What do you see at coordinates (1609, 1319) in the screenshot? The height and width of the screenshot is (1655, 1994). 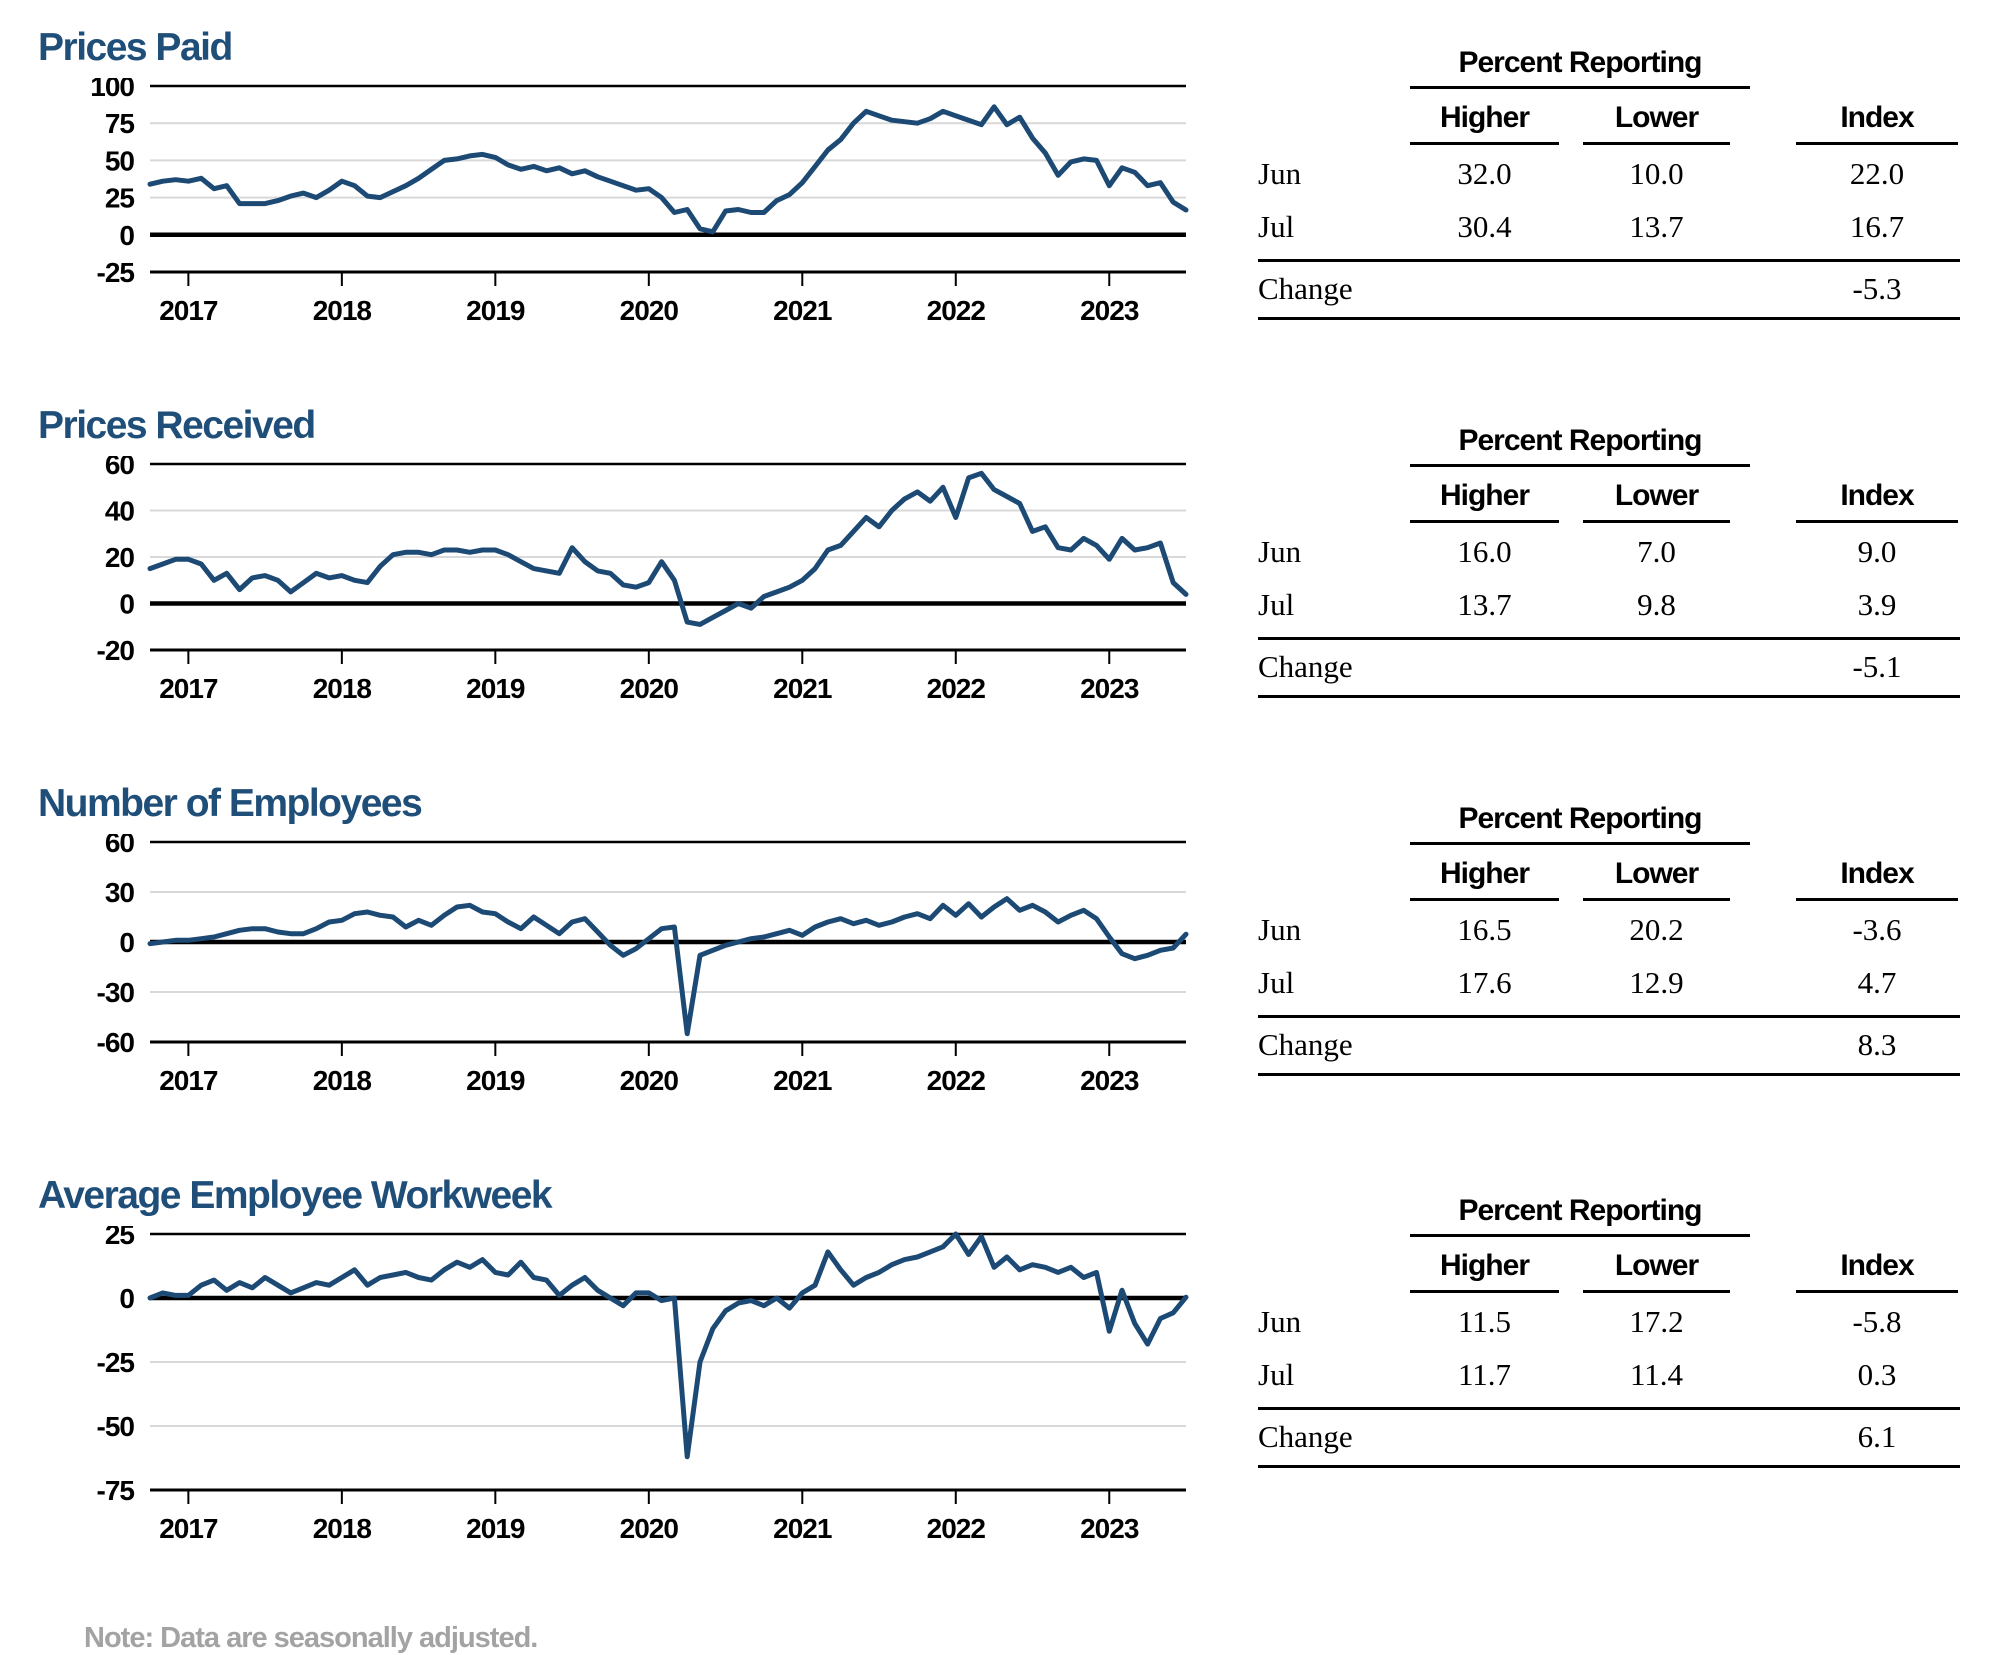 I see `table-row-jun: Jun 11.5 17.2 -5.8` at bounding box center [1609, 1319].